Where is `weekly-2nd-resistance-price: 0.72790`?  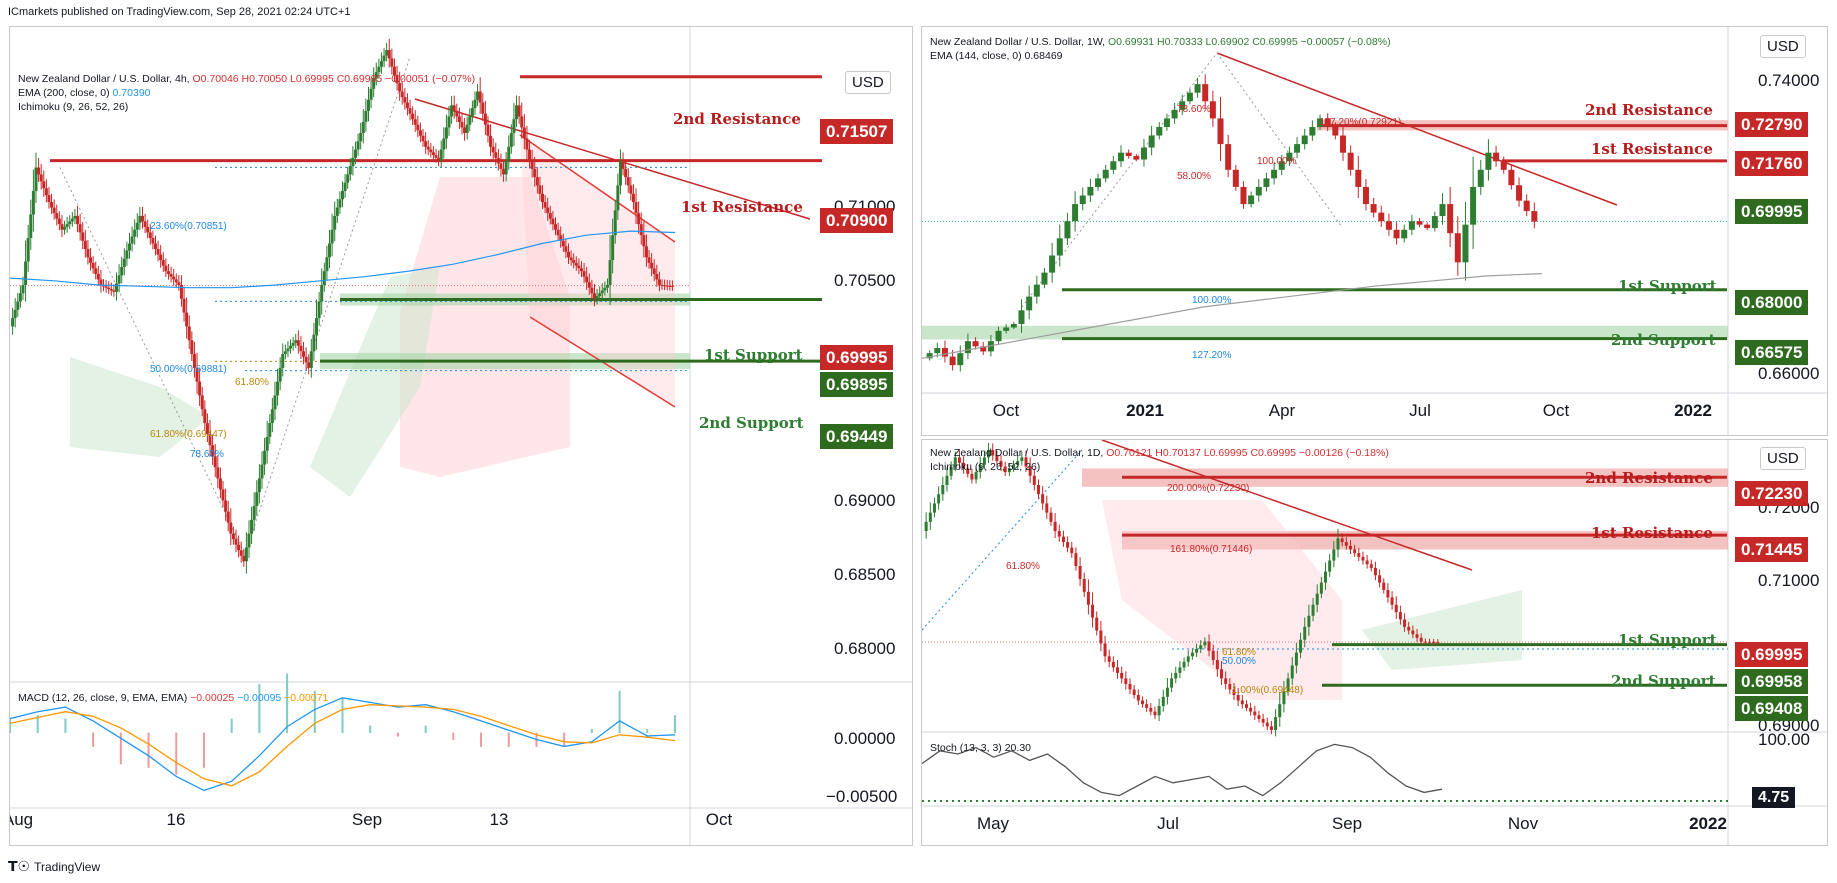 weekly-2nd-resistance-price: 0.72790 is located at coordinates (1772, 124).